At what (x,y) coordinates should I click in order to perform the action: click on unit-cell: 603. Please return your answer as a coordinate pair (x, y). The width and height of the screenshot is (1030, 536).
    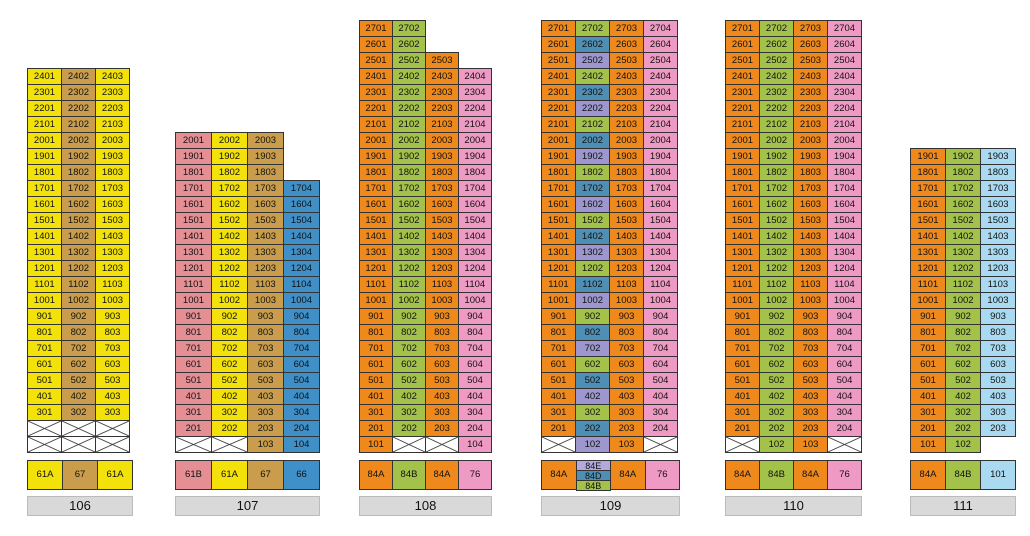
    Looking at the image, I should click on (265, 364).